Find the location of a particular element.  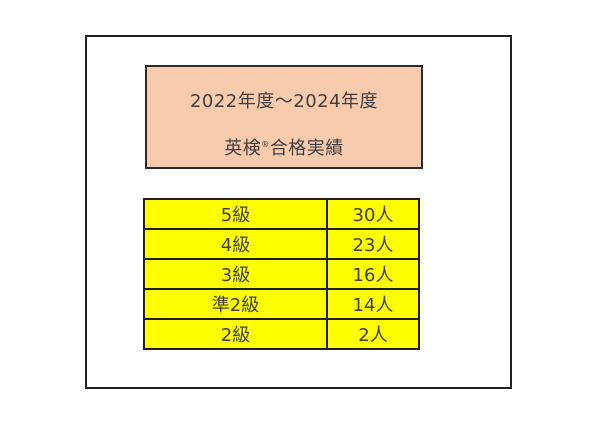

table-row: 準2級 14人 is located at coordinates (281, 304).